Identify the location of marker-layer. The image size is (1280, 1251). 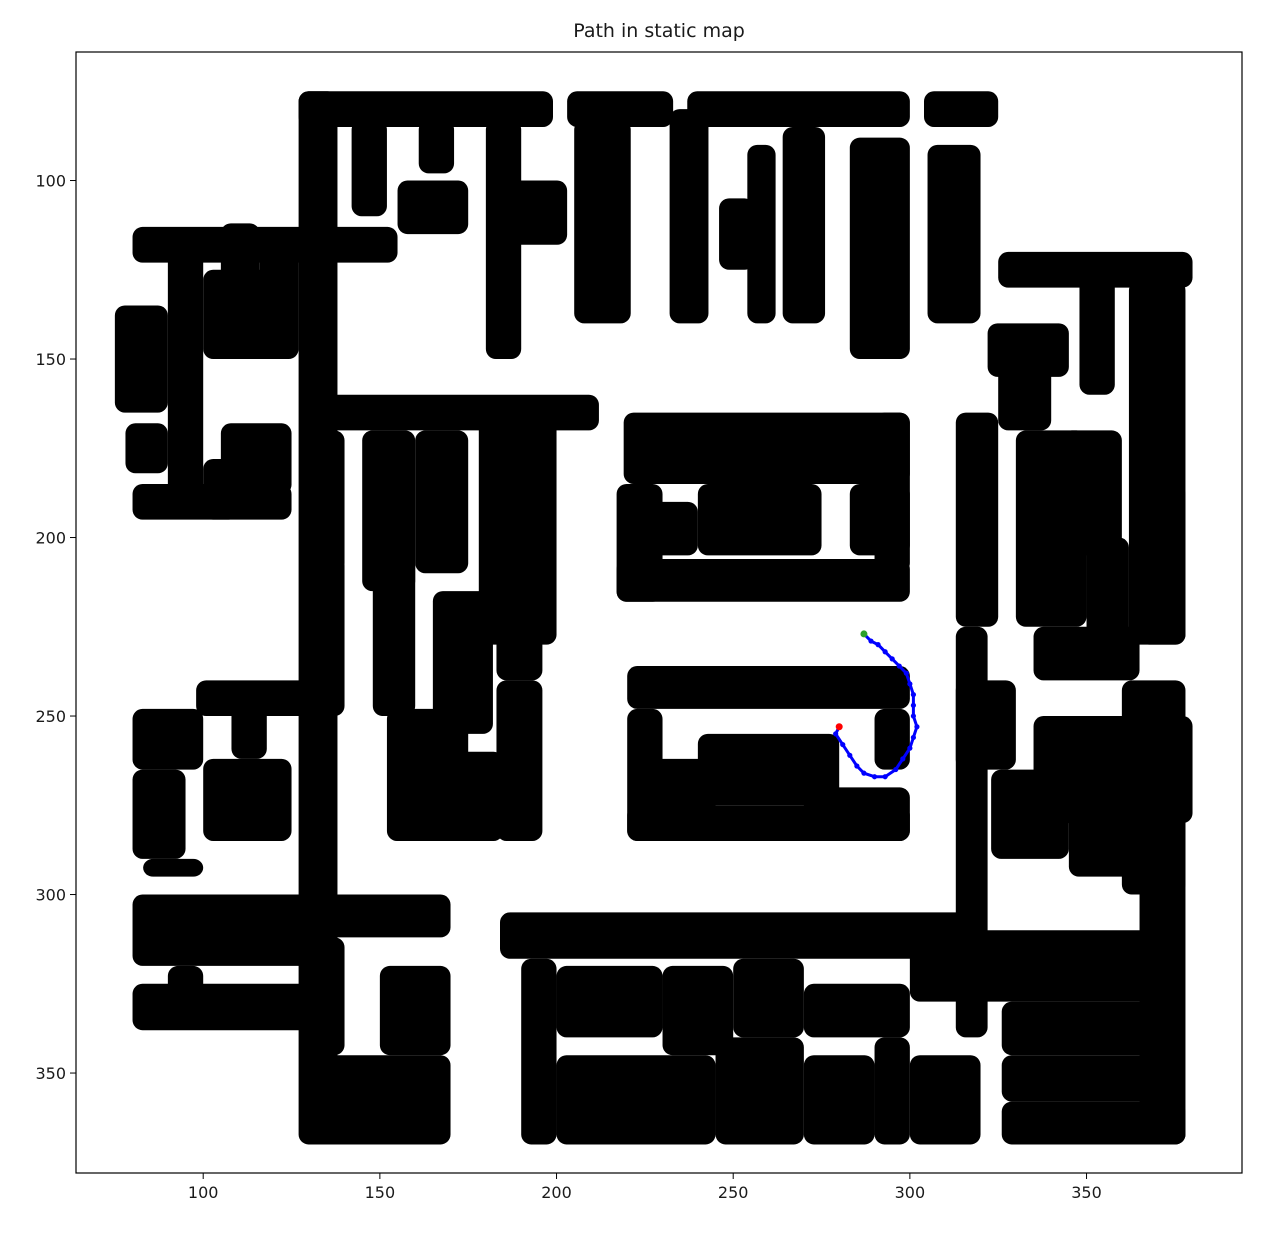
(851, 680).